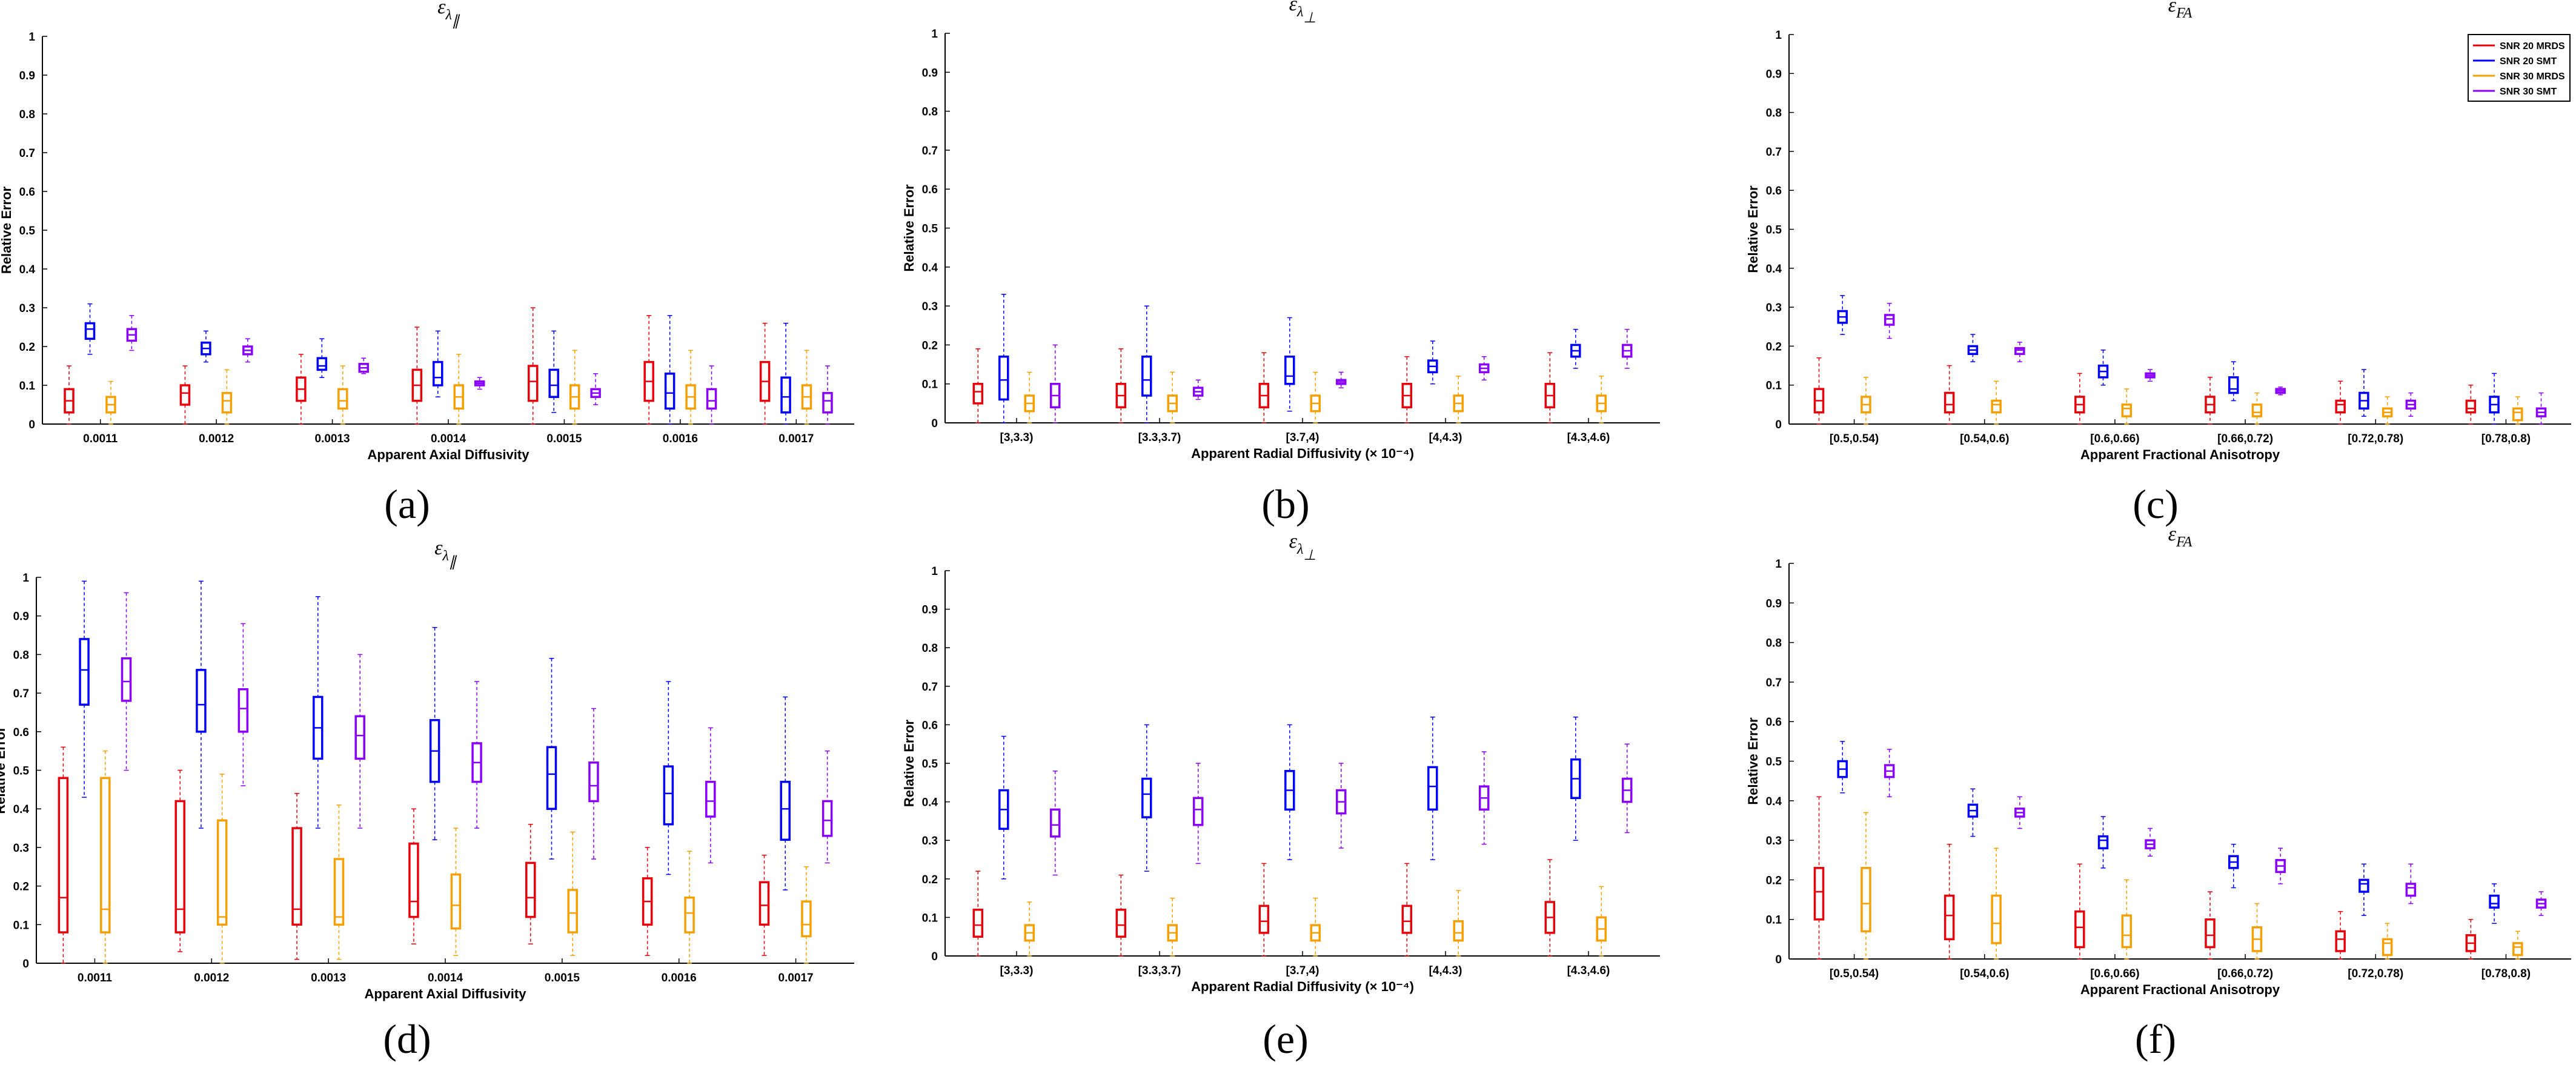  Describe the element at coordinates (1854, 973) in the screenshot. I see `x-tick-label: [0.5,0.54)` at that location.